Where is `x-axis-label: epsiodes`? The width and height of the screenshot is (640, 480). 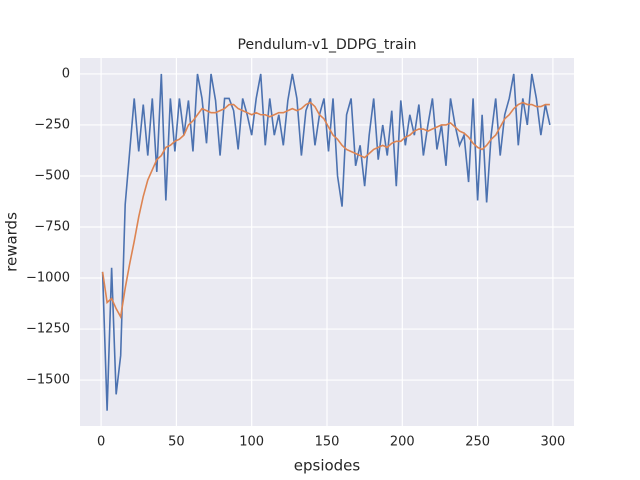
x-axis-label: epsiodes is located at coordinates (327, 466).